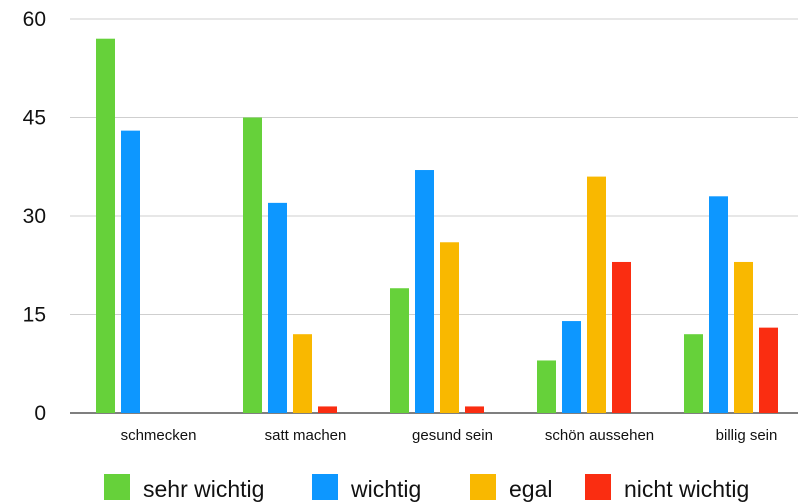 The image size is (801, 502). What do you see at coordinates (598, 487) in the screenshot?
I see `legend-swatch-nicht-wichtig` at bounding box center [598, 487].